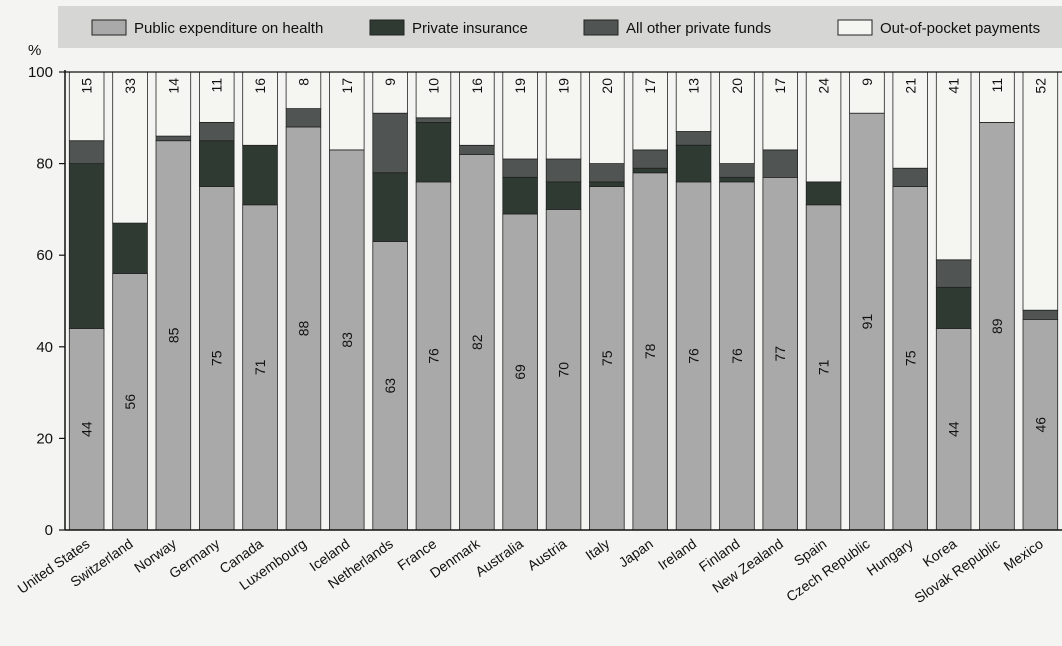 This screenshot has height=646, width=1062. I want to click on value-label-oop-france: 10, so click(434, 86).